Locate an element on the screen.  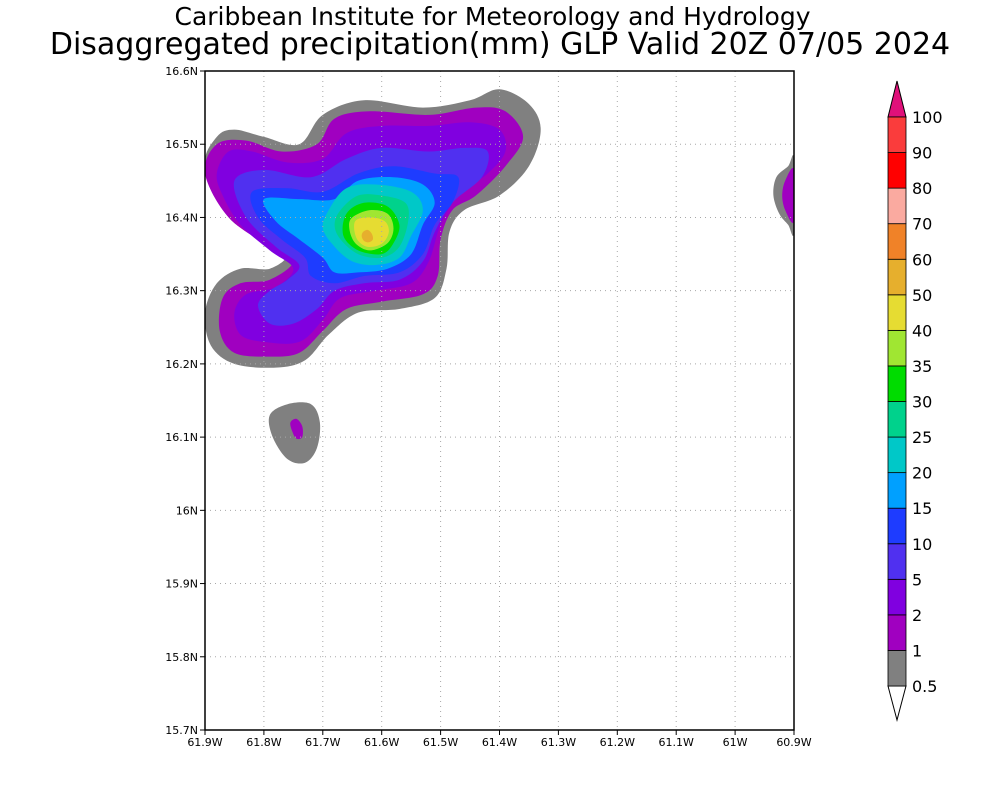
colorbar-over-arrow is located at coordinates (897, 99).